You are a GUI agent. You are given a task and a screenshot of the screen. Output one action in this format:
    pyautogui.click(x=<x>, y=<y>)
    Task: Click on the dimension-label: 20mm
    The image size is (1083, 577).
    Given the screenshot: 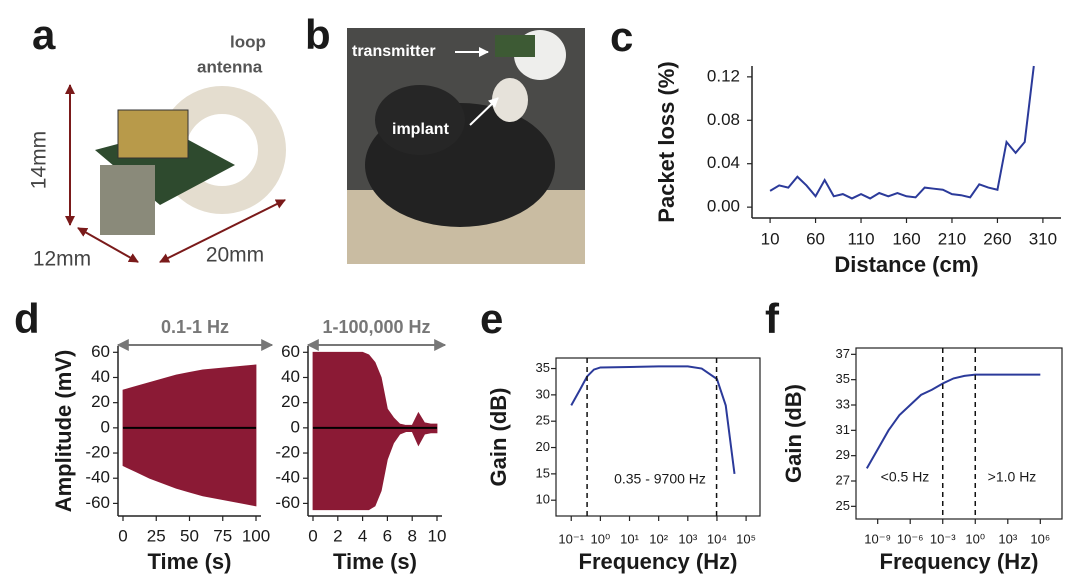 What is the action you would take?
    pyautogui.click(x=235, y=255)
    